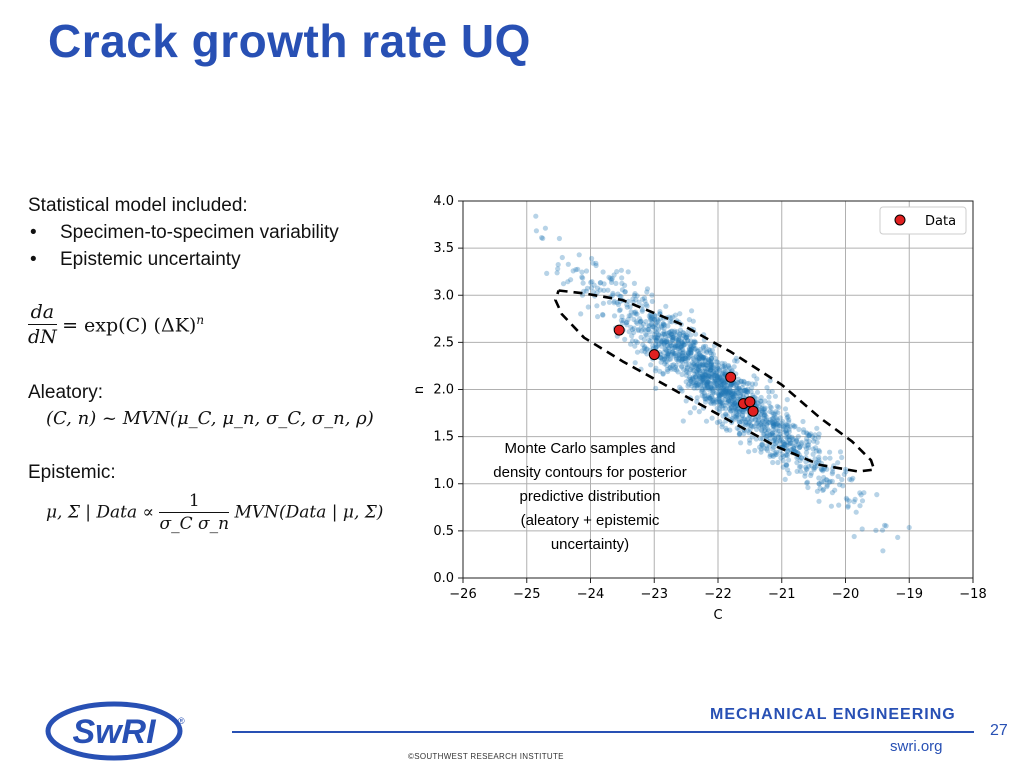 The image size is (1024, 768). Describe the element at coordinates (526, 594) in the screenshot. I see `x-tick-label: −25` at that location.